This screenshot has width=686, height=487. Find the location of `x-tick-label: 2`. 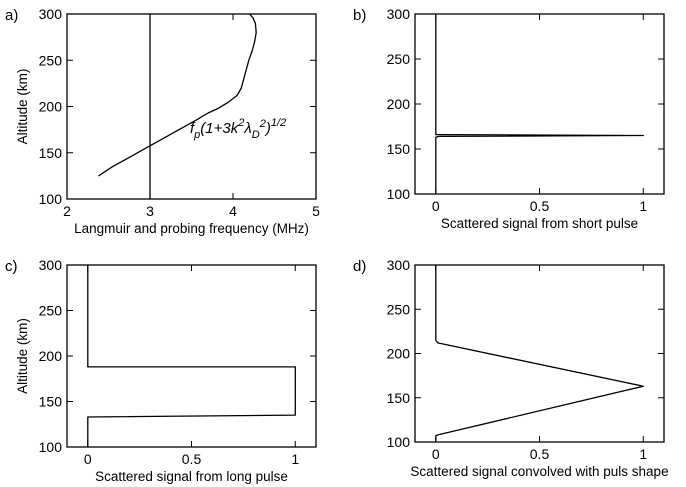

x-tick-label: 2 is located at coordinates (67, 211).